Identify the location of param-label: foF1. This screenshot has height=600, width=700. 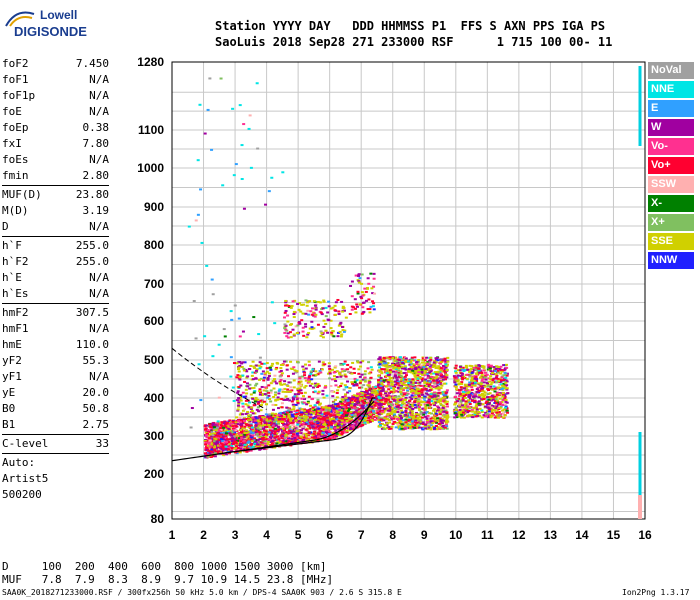
(15, 79).